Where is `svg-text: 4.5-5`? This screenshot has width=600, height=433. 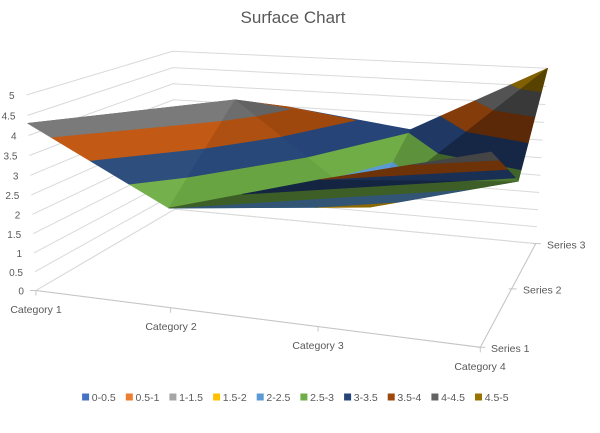 svg-text: 4.5-5 is located at coordinates (497, 398).